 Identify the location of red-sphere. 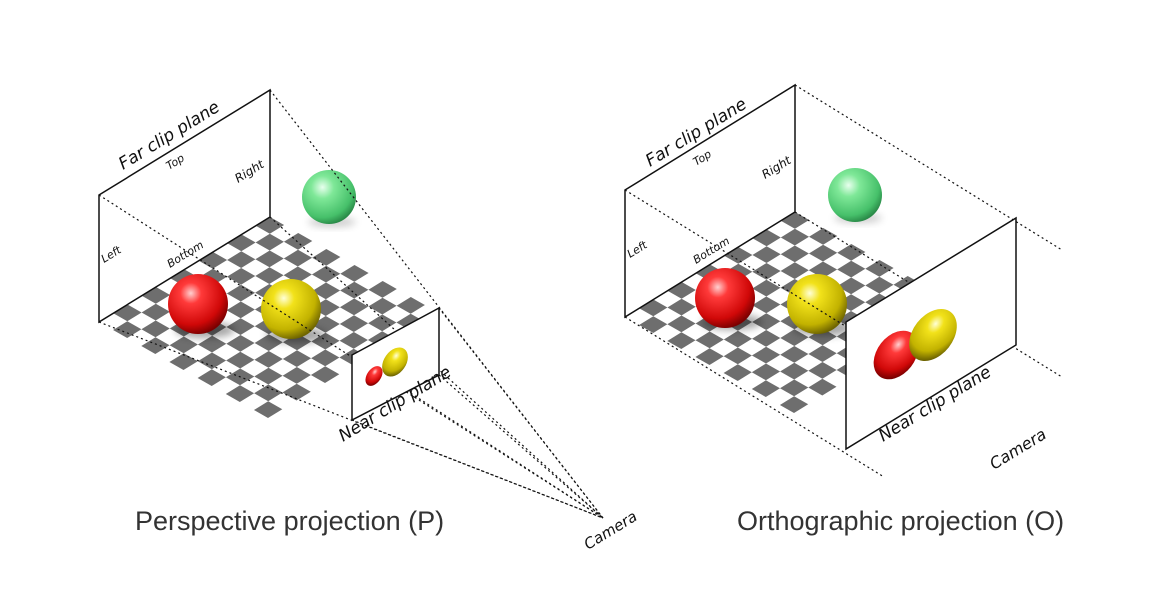
(725, 298).